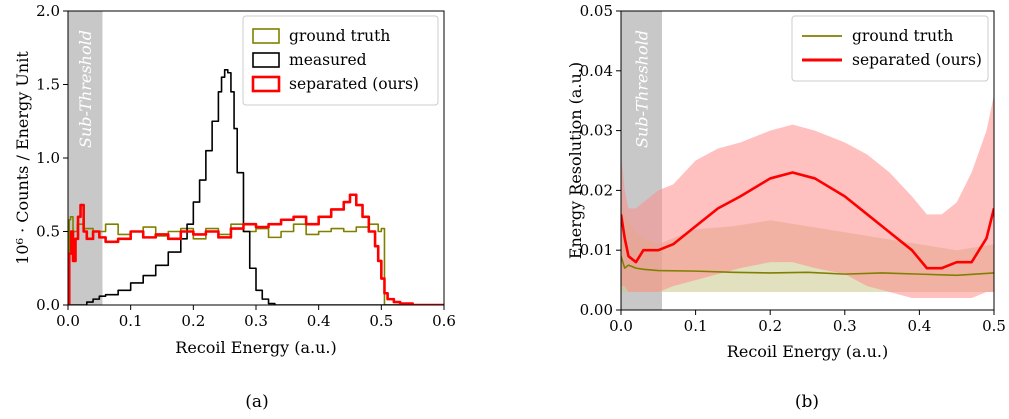 Image resolution: width=1009 pixels, height=419 pixels. I want to click on panel-a-legend-separated-ours-swatch, so click(266, 84).